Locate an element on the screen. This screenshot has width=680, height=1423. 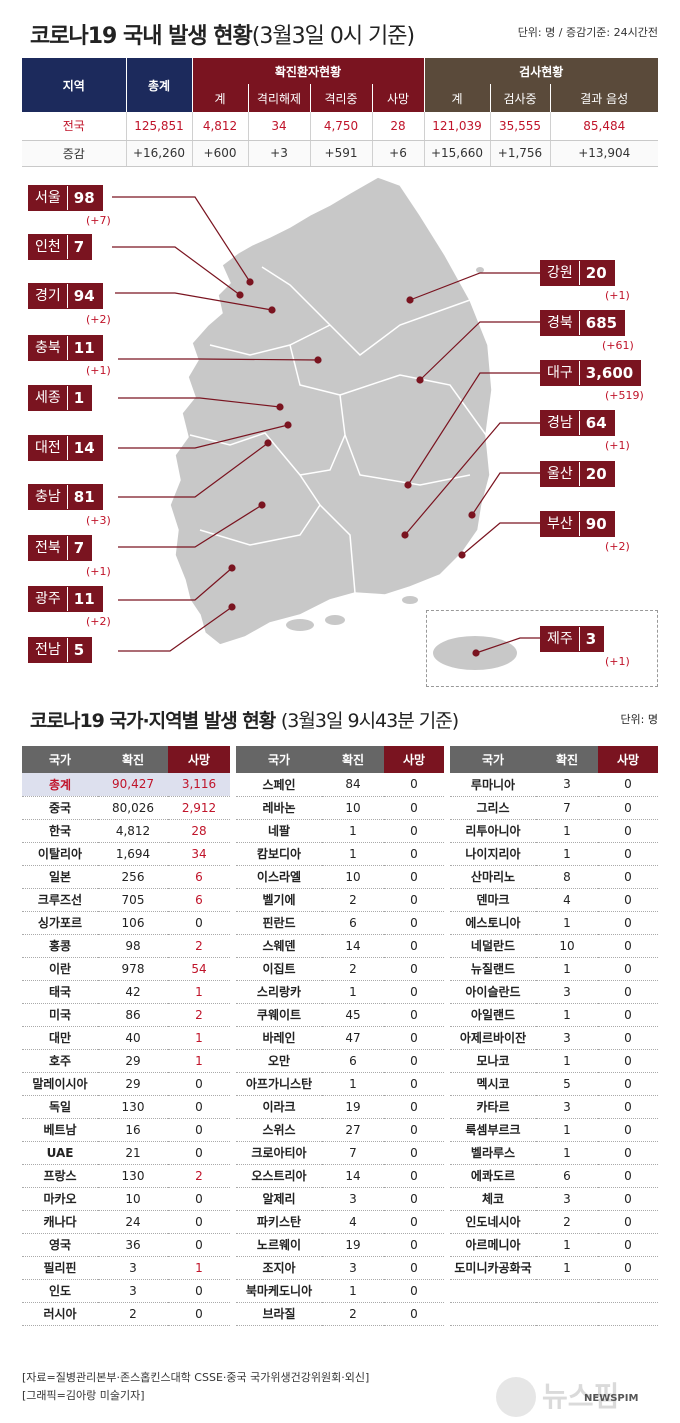
table-row is located at coordinates (554, 1291).